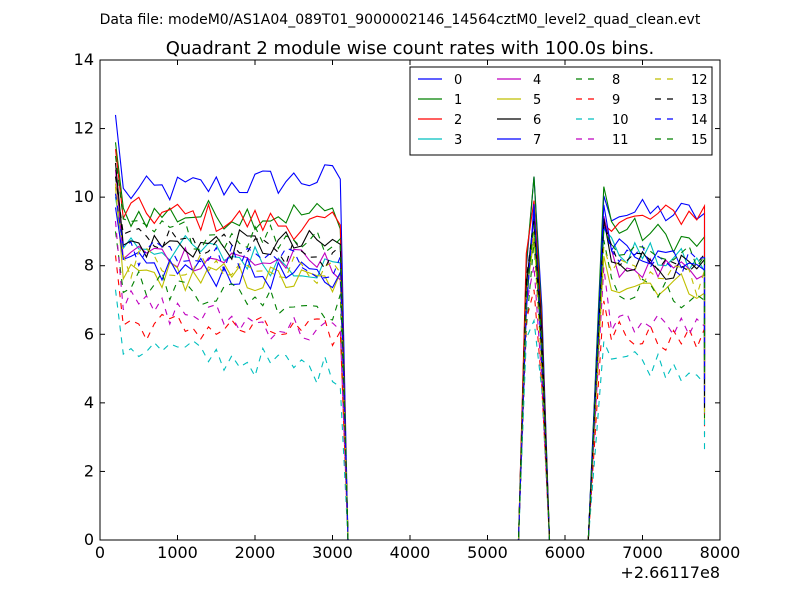 Image resolution: width=800 pixels, height=600 pixels. Describe the element at coordinates (699, 140) in the screenshot. I see `legend-label-15: 15` at that location.